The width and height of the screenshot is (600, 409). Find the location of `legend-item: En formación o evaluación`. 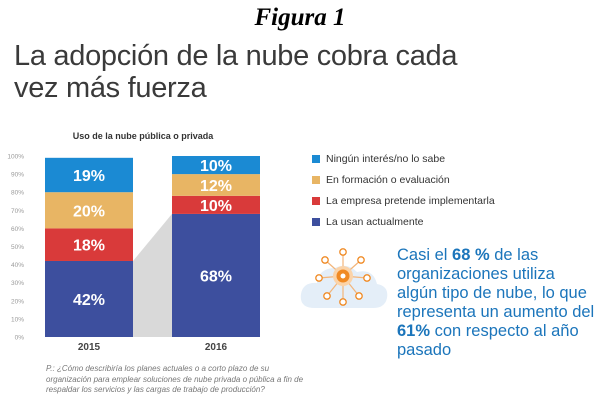

legend-item: En formación o evaluación is located at coordinates (403, 179).